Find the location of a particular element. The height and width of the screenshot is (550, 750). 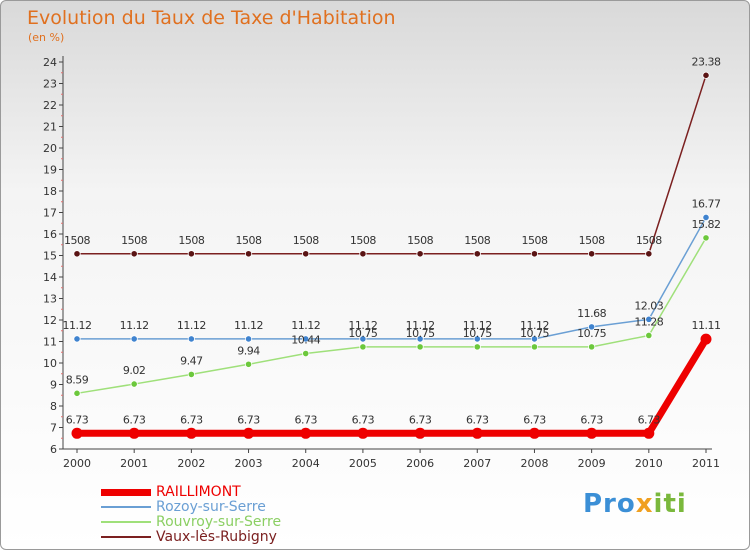

x-tick-label: 2000 is located at coordinates (77, 463).